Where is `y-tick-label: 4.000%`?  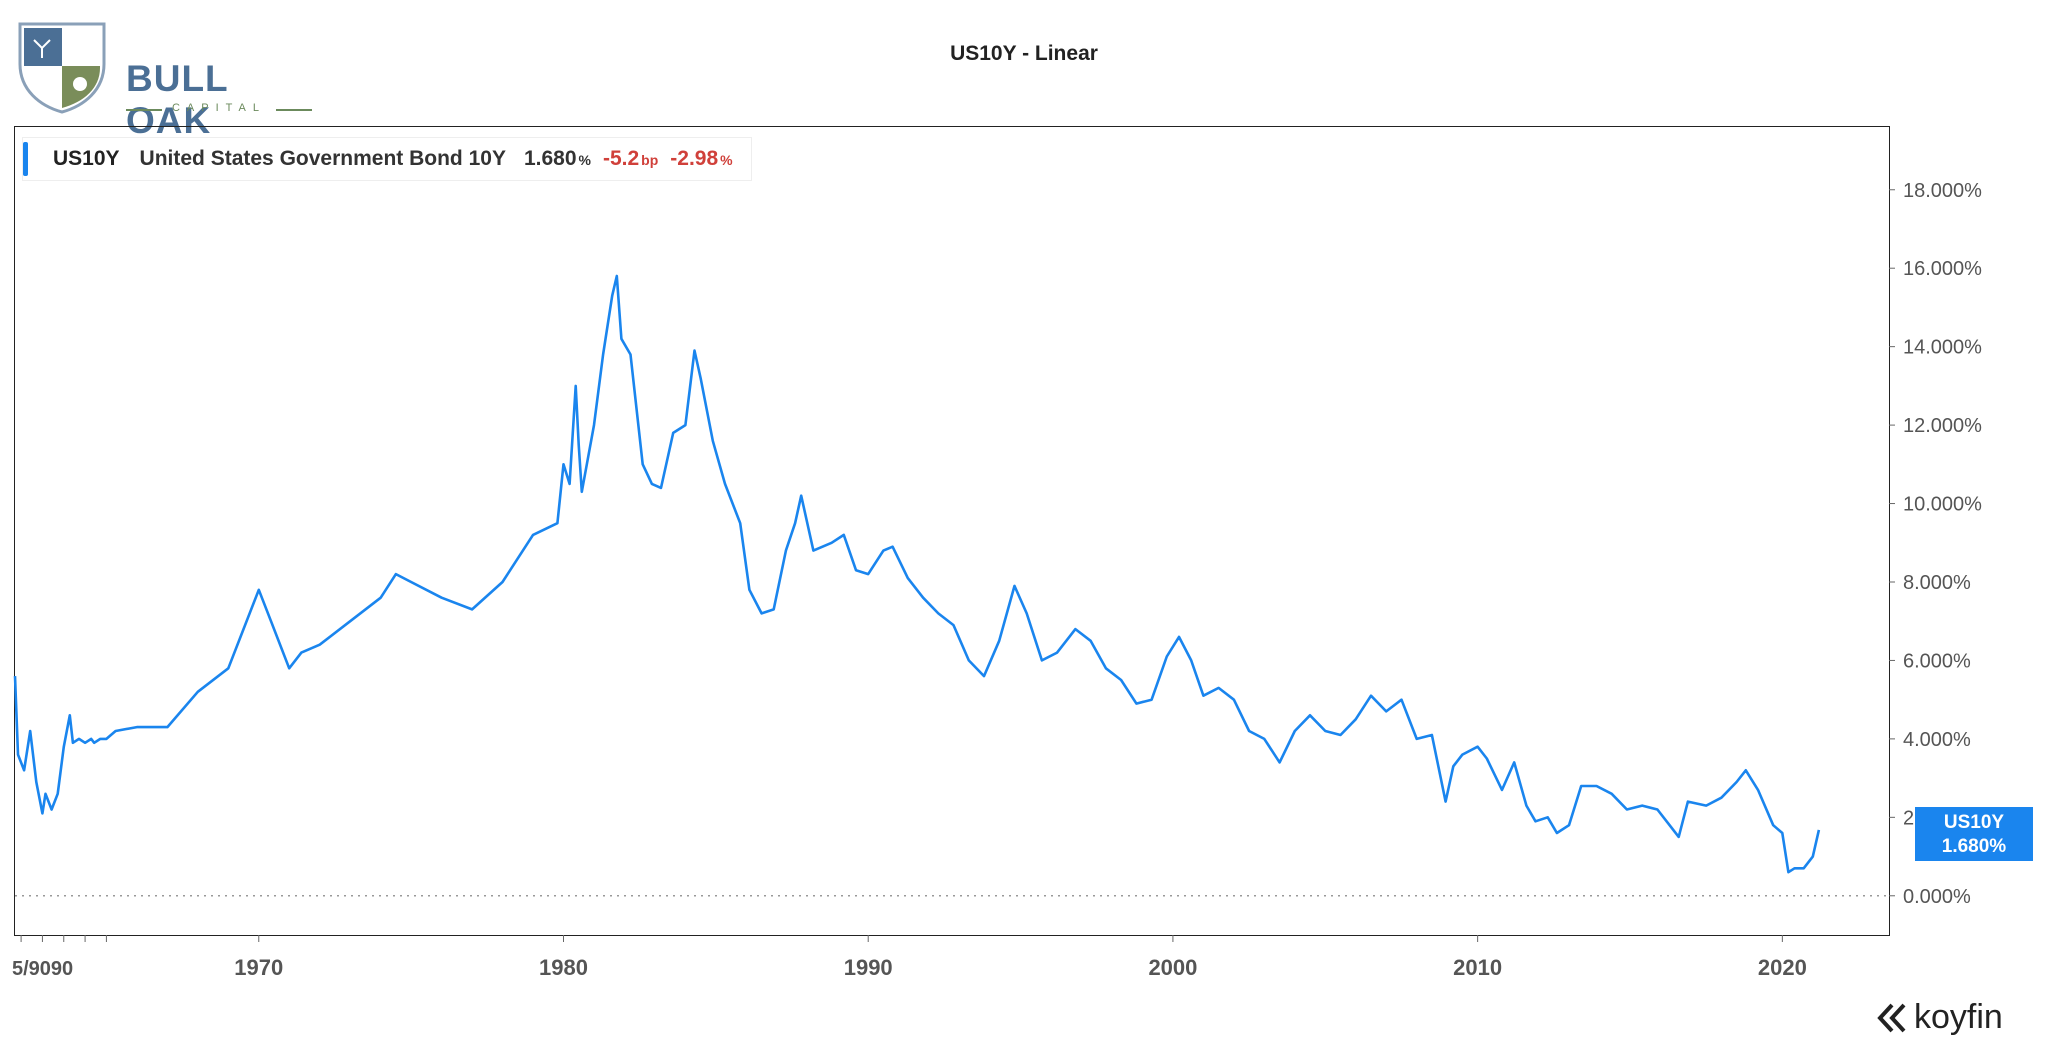
y-tick-label: 4.000% is located at coordinates (1937, 740).